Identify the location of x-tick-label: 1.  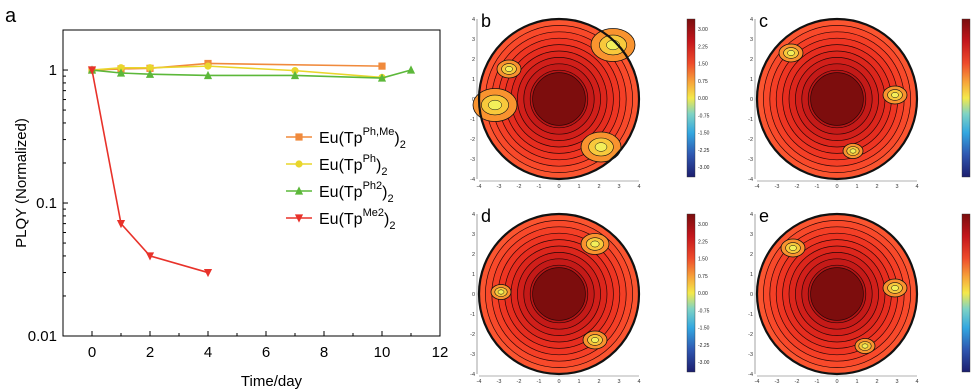
(578, 382).